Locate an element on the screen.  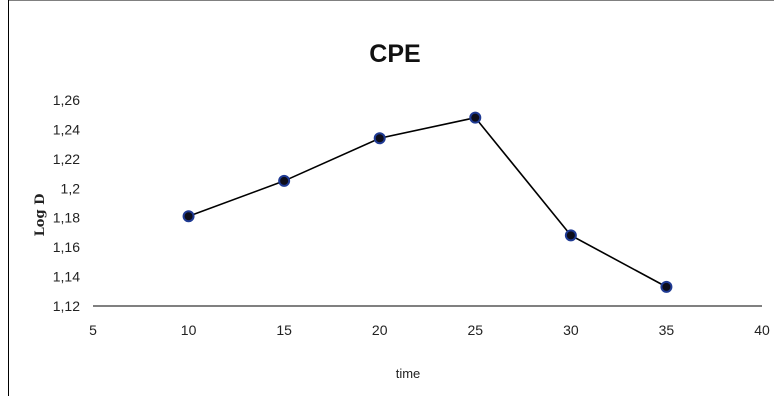
y-tick-label: 1,26 is located at coordinates (66, 100).